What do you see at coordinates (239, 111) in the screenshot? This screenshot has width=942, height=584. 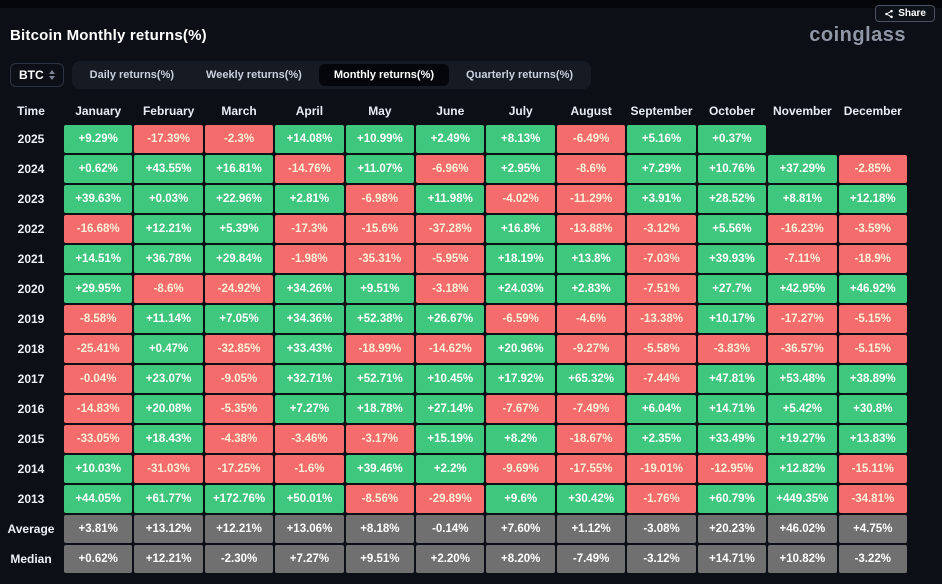 I see `column-header: March` at bounding box center [239, 111].